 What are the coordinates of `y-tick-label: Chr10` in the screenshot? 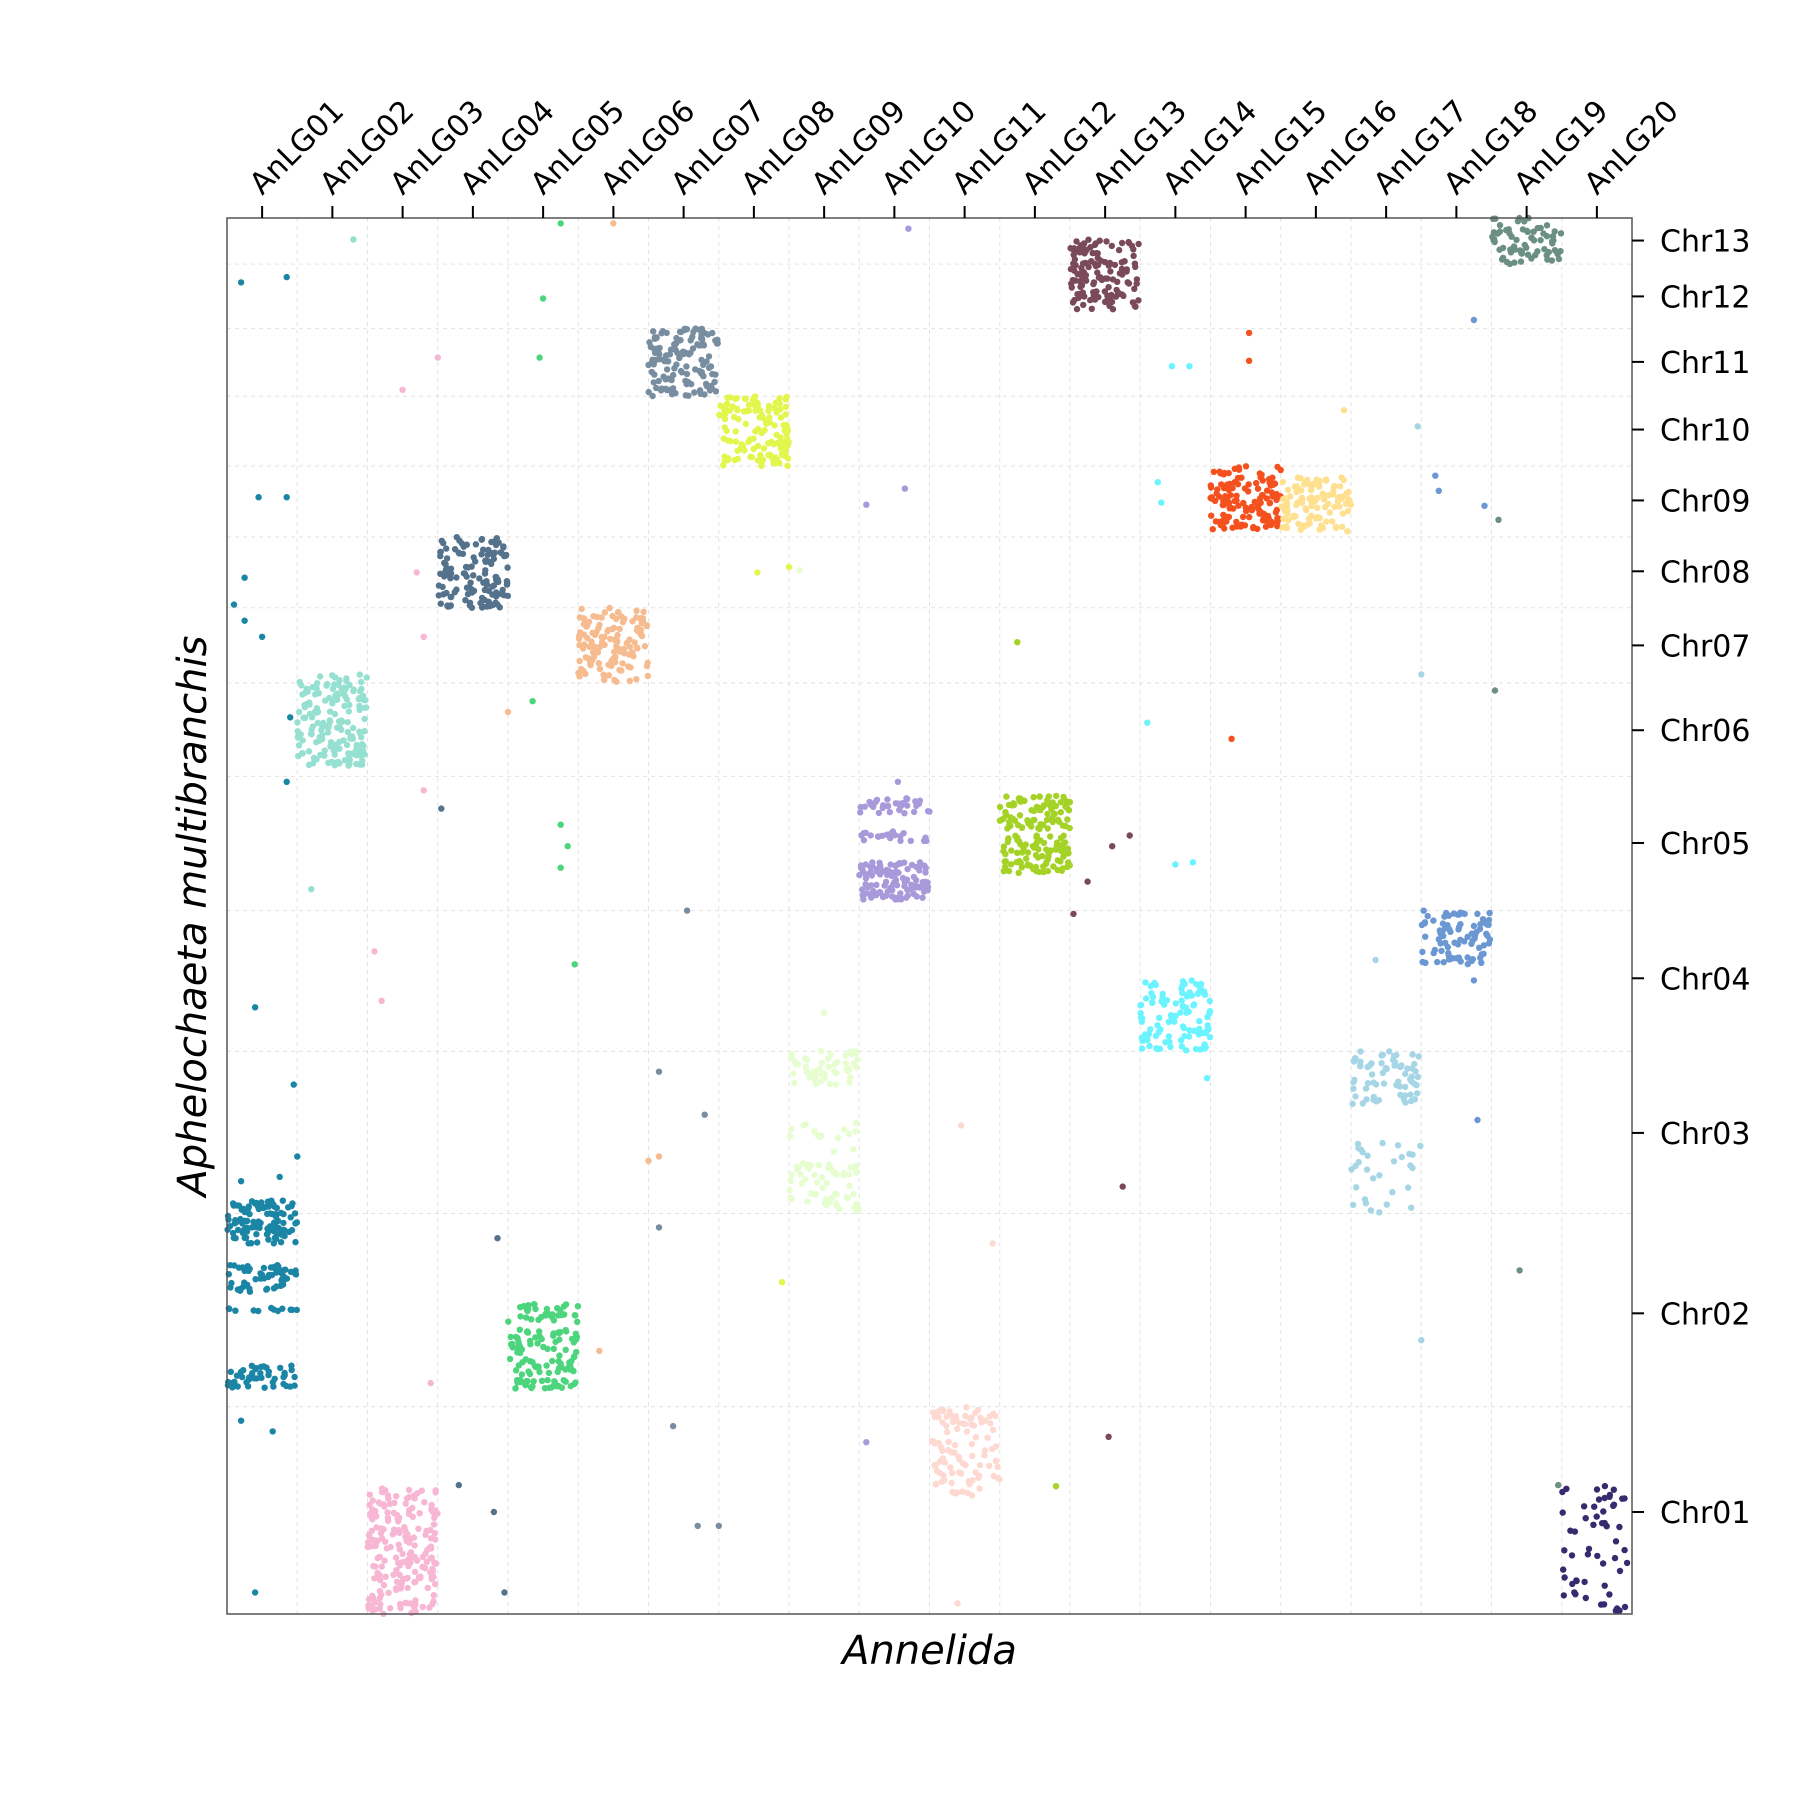 It's located at (1705, 431).